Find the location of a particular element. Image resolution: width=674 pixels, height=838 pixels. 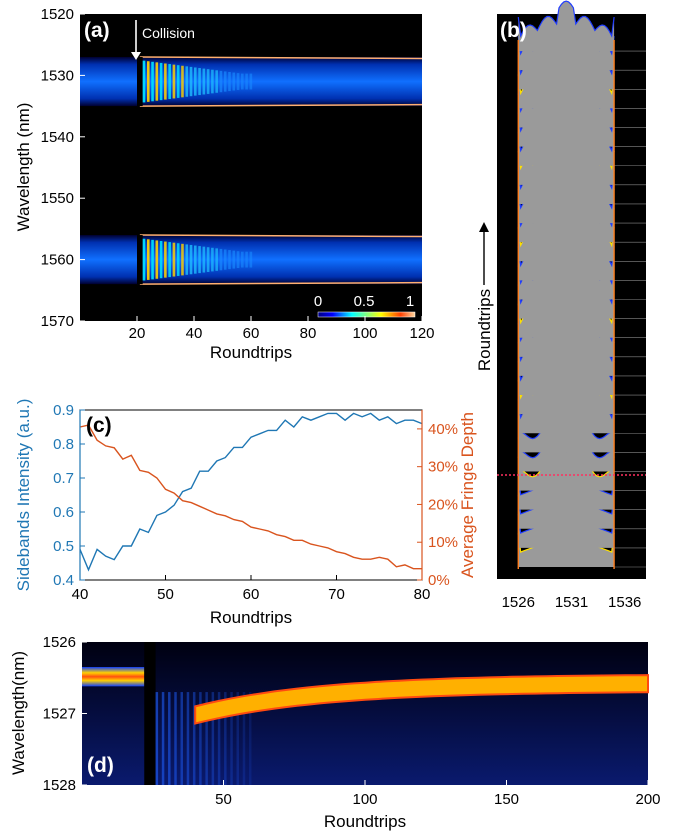

panel-d-beam is located at coordinates (365, 713).